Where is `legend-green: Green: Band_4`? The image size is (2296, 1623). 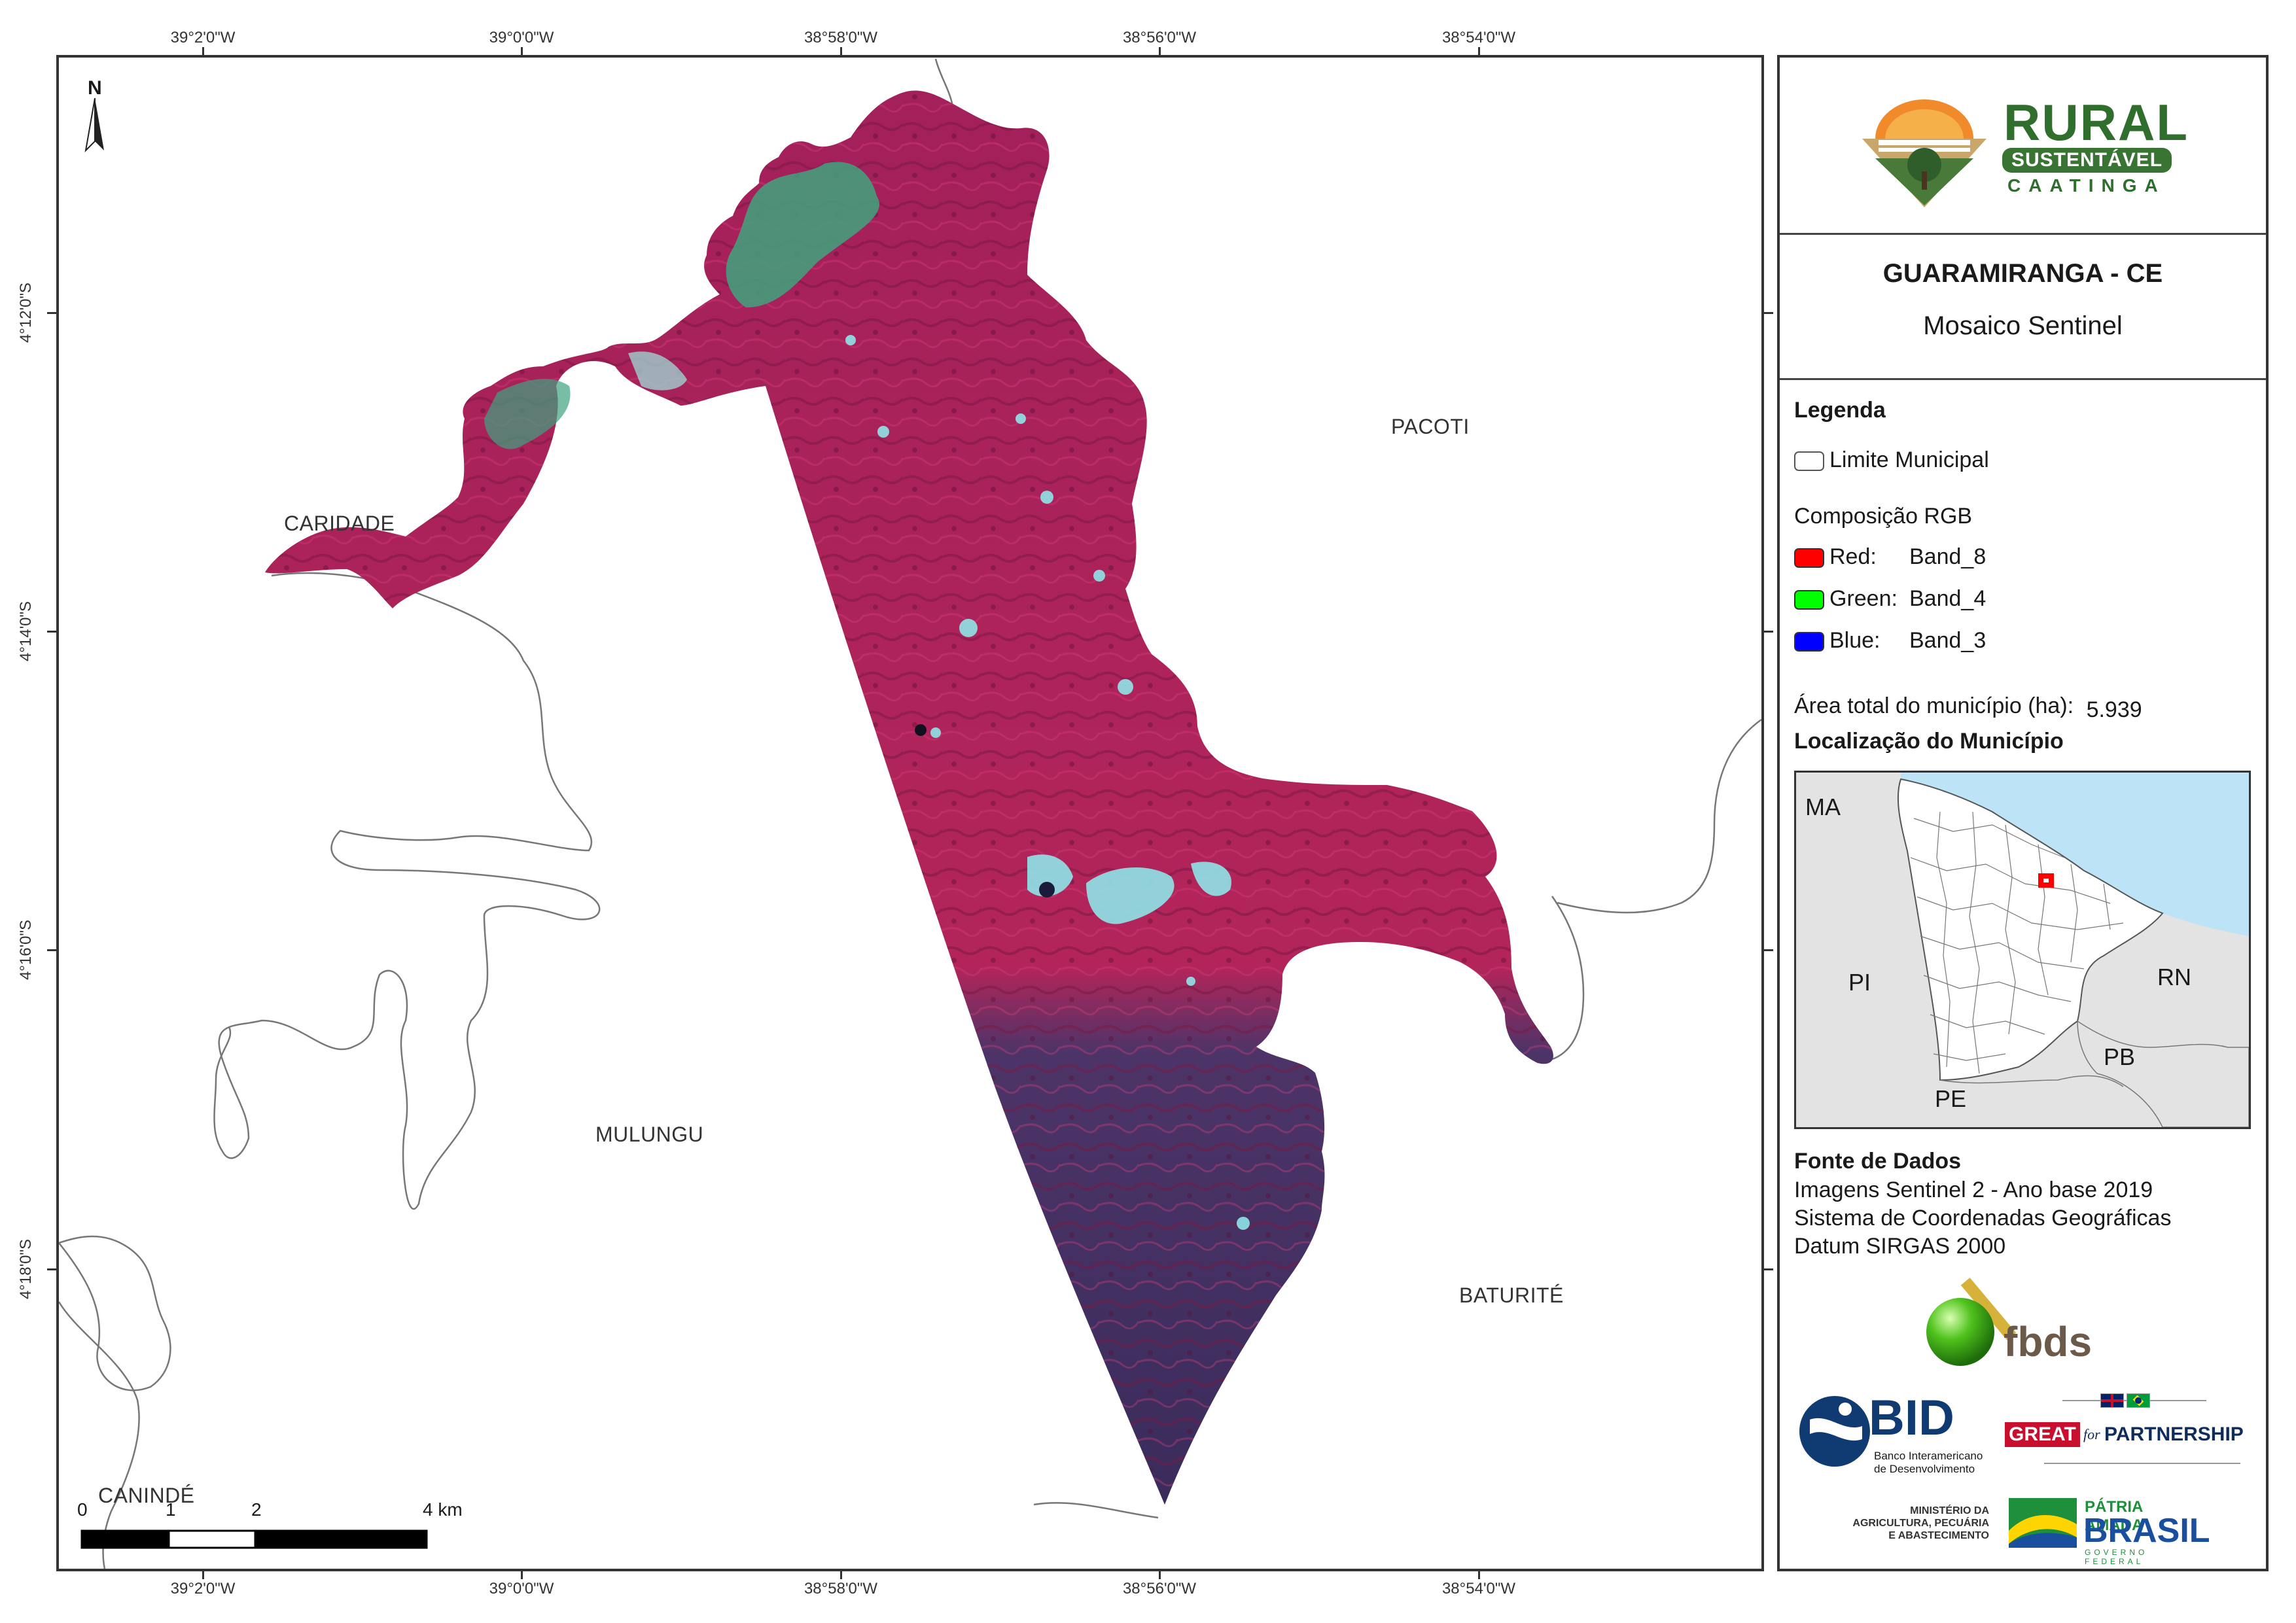 legend-green: Green: Band_4 is located at coordinates (1890, 599).